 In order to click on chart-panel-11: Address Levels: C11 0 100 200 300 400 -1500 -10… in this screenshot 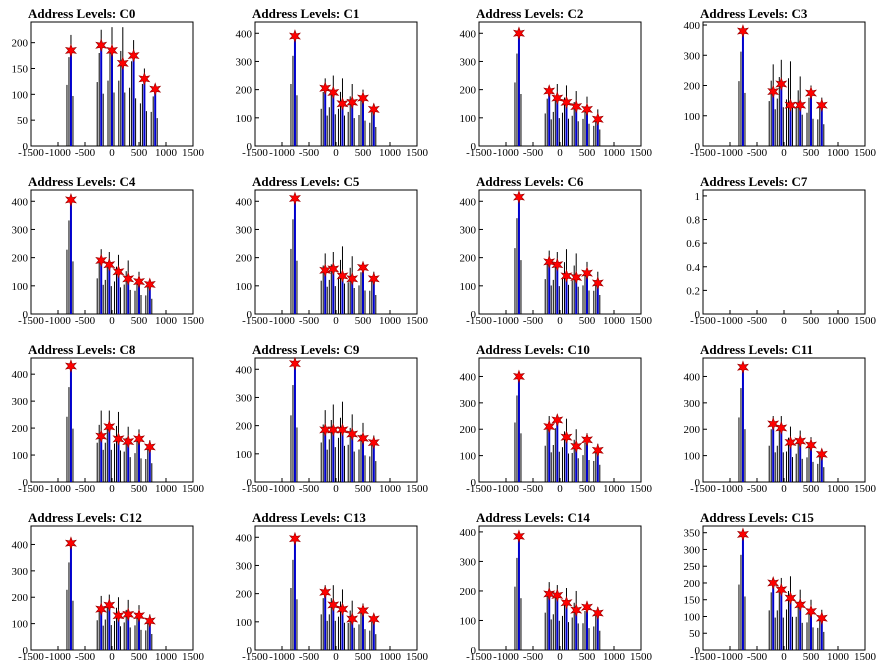, I will do `click(780, 418)`.